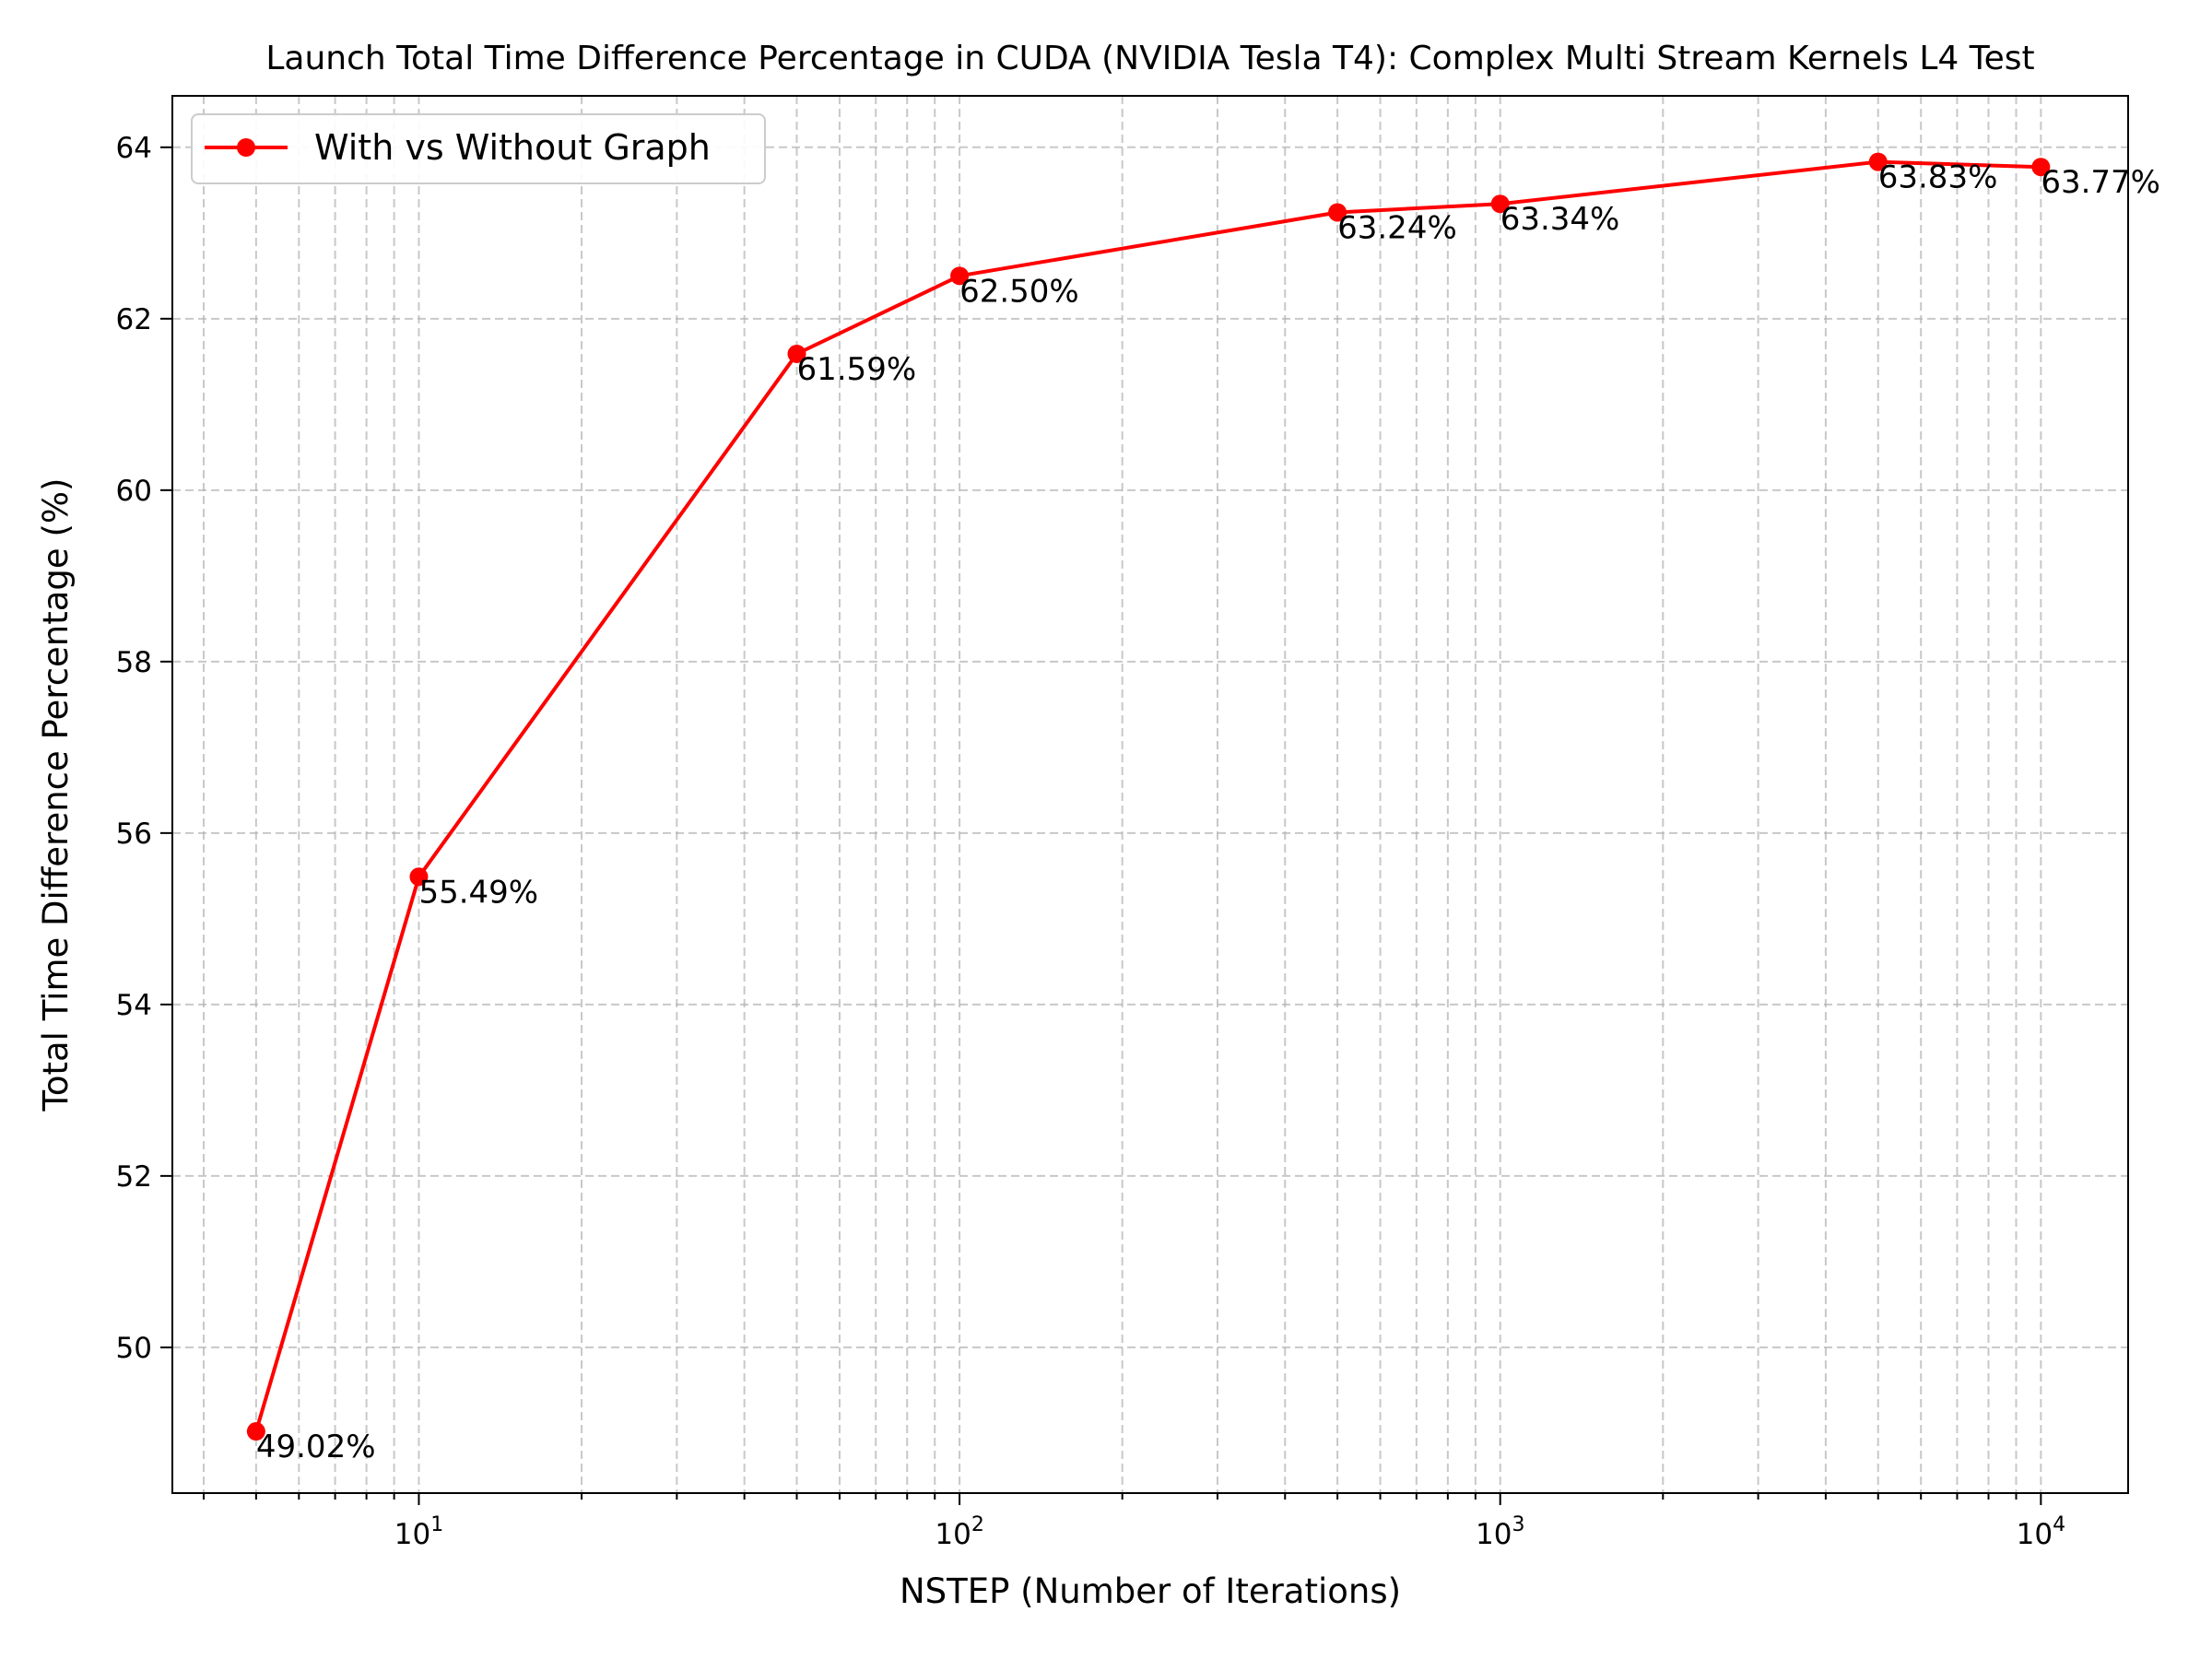 The image size is (2212, 1659). Describe the element at coordinates (512, 147) in the screenshot. I see `legend-label: With vs Without Graph` at that location.